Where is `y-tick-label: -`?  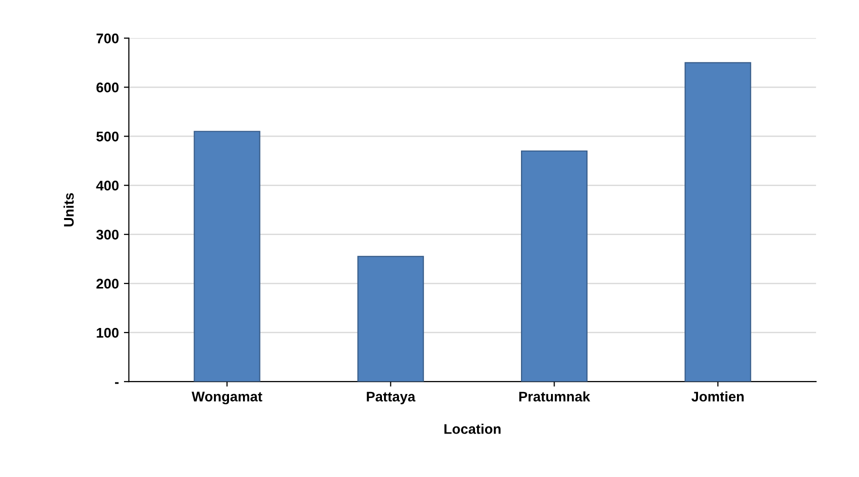
y-tick-label: - is located at coordinates (117, 383).